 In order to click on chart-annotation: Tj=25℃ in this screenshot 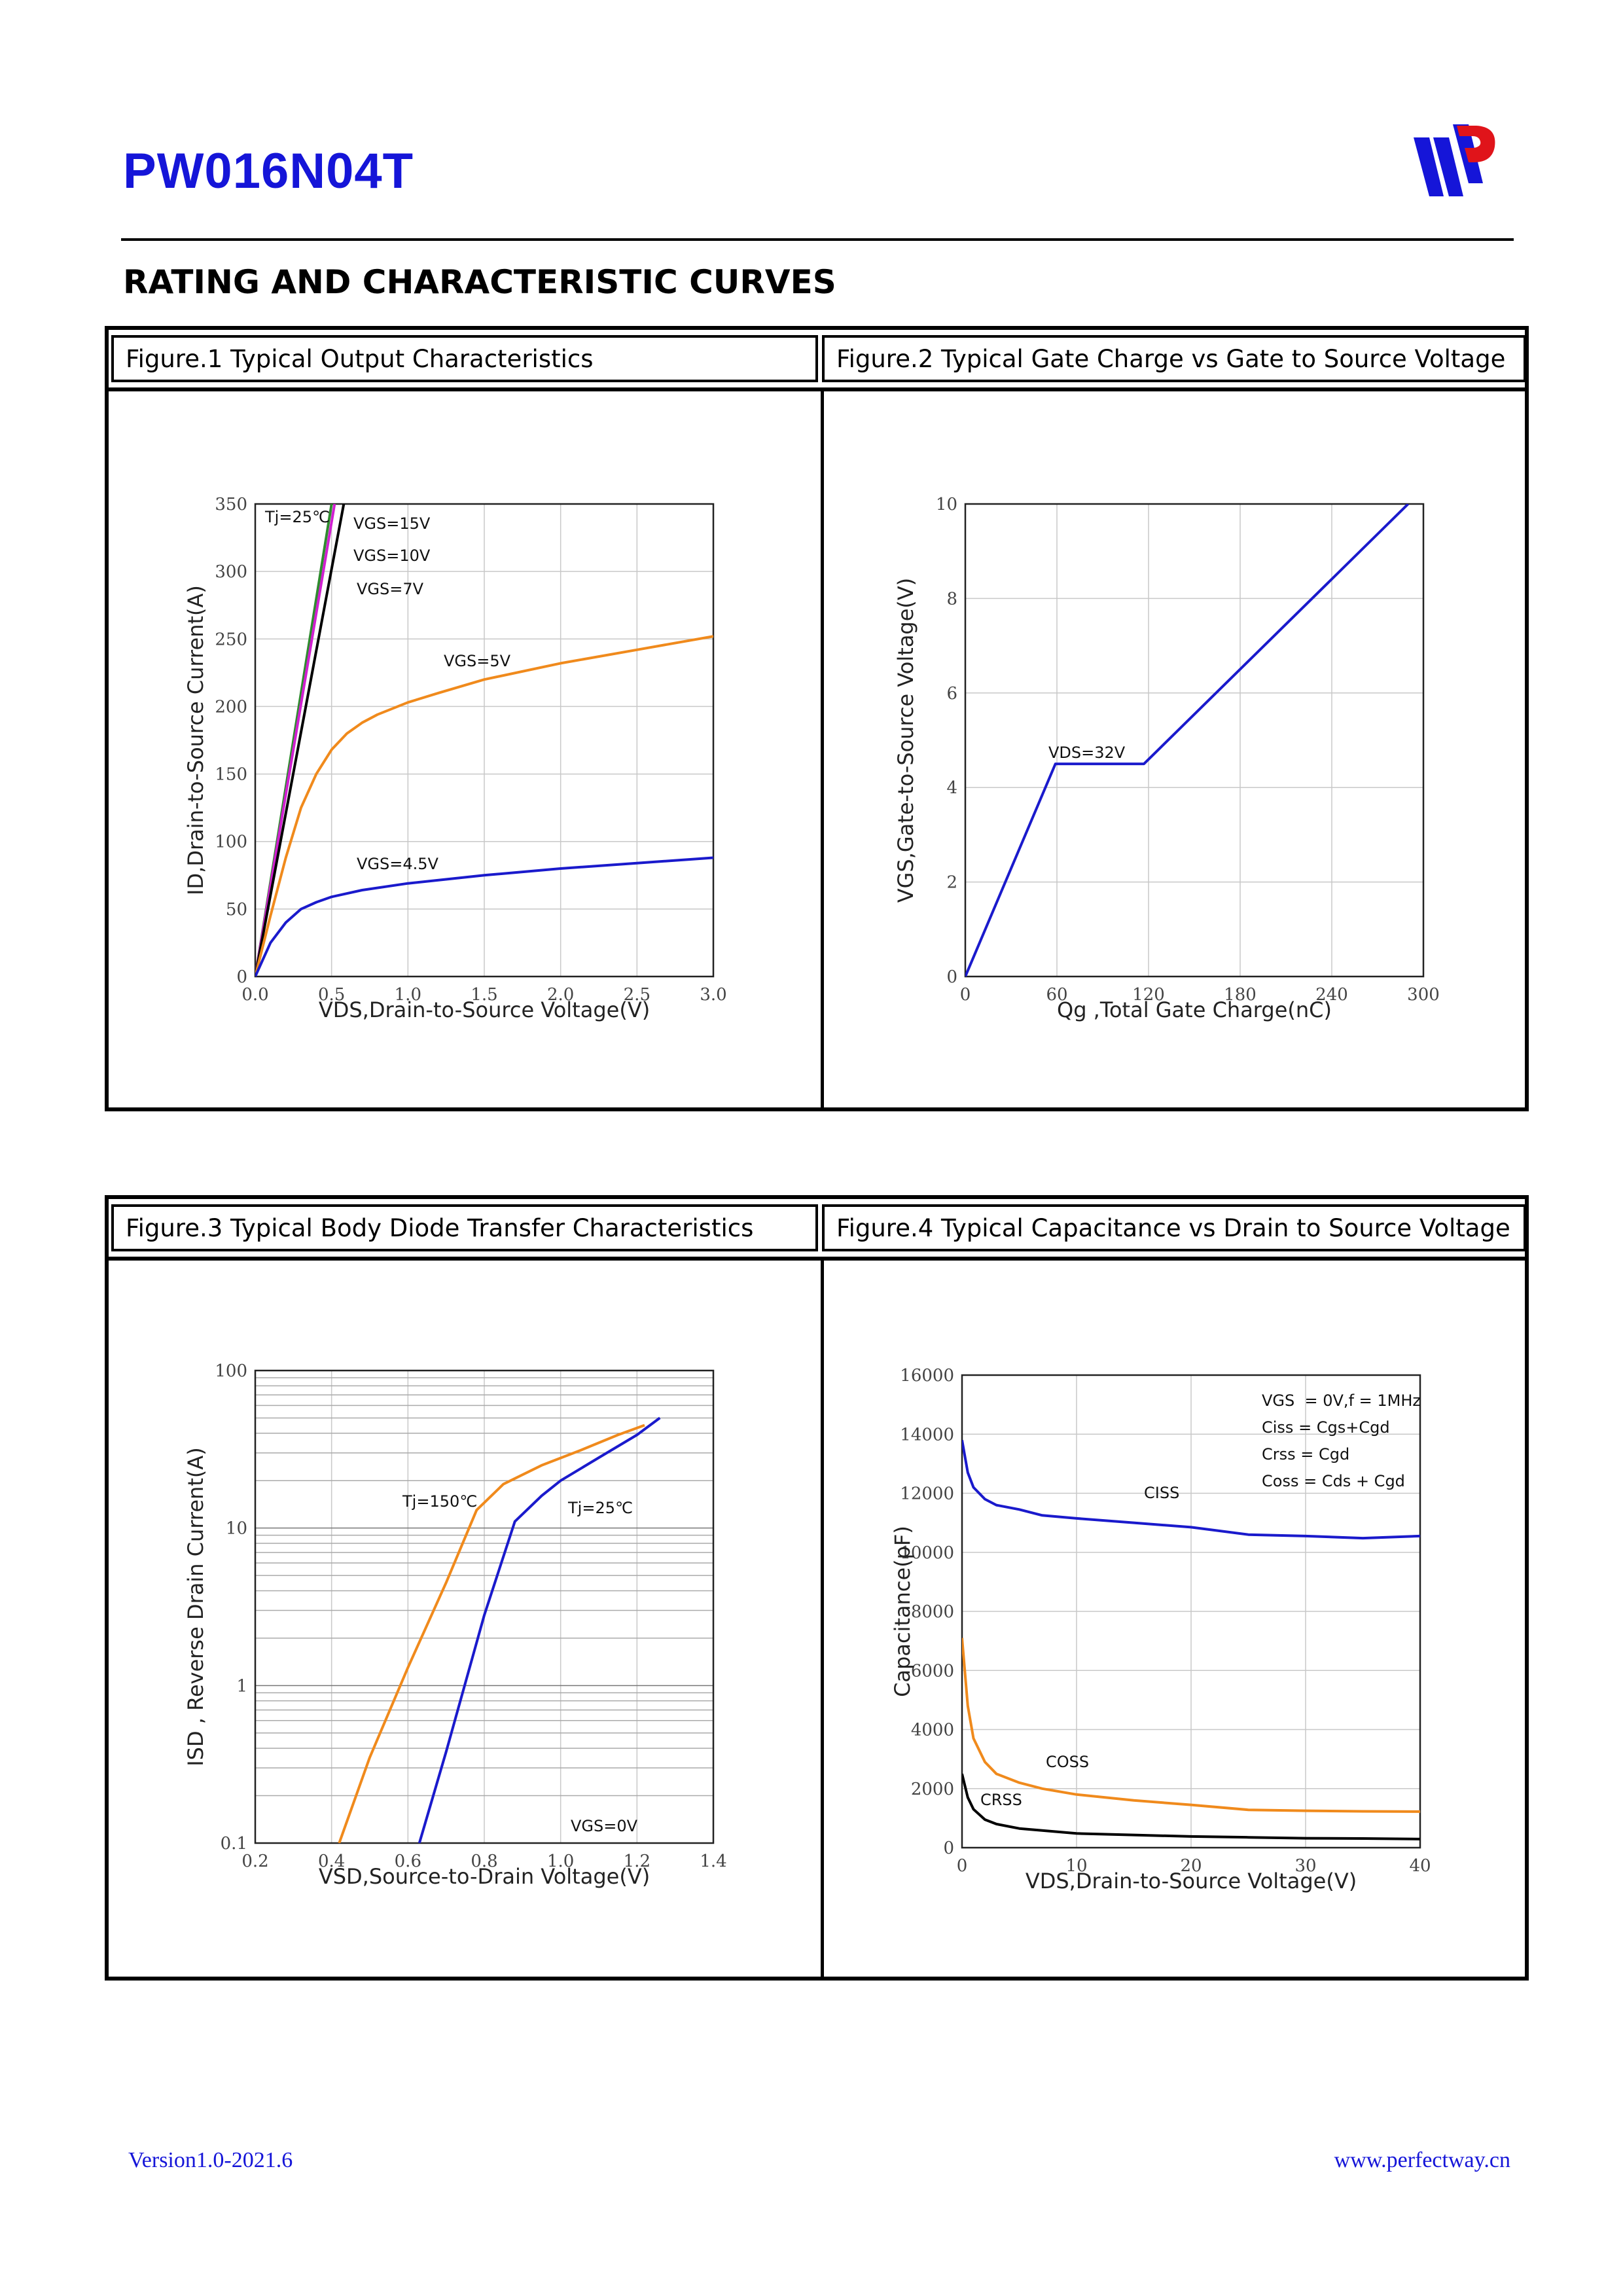, I will do `click(297, 517)`.